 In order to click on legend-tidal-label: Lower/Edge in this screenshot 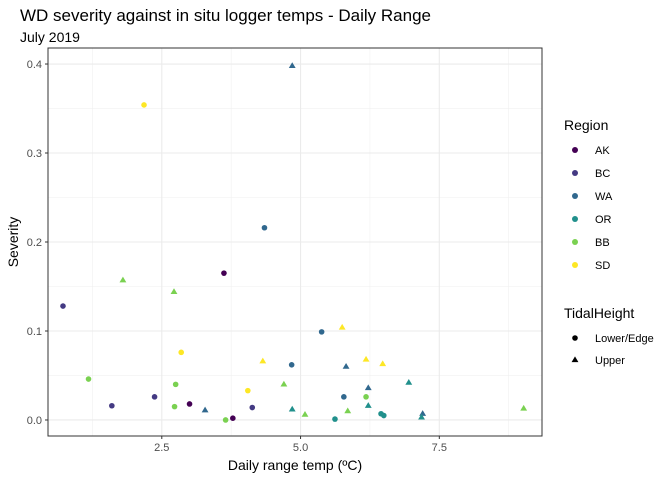, I will do `click(624, 339)`.